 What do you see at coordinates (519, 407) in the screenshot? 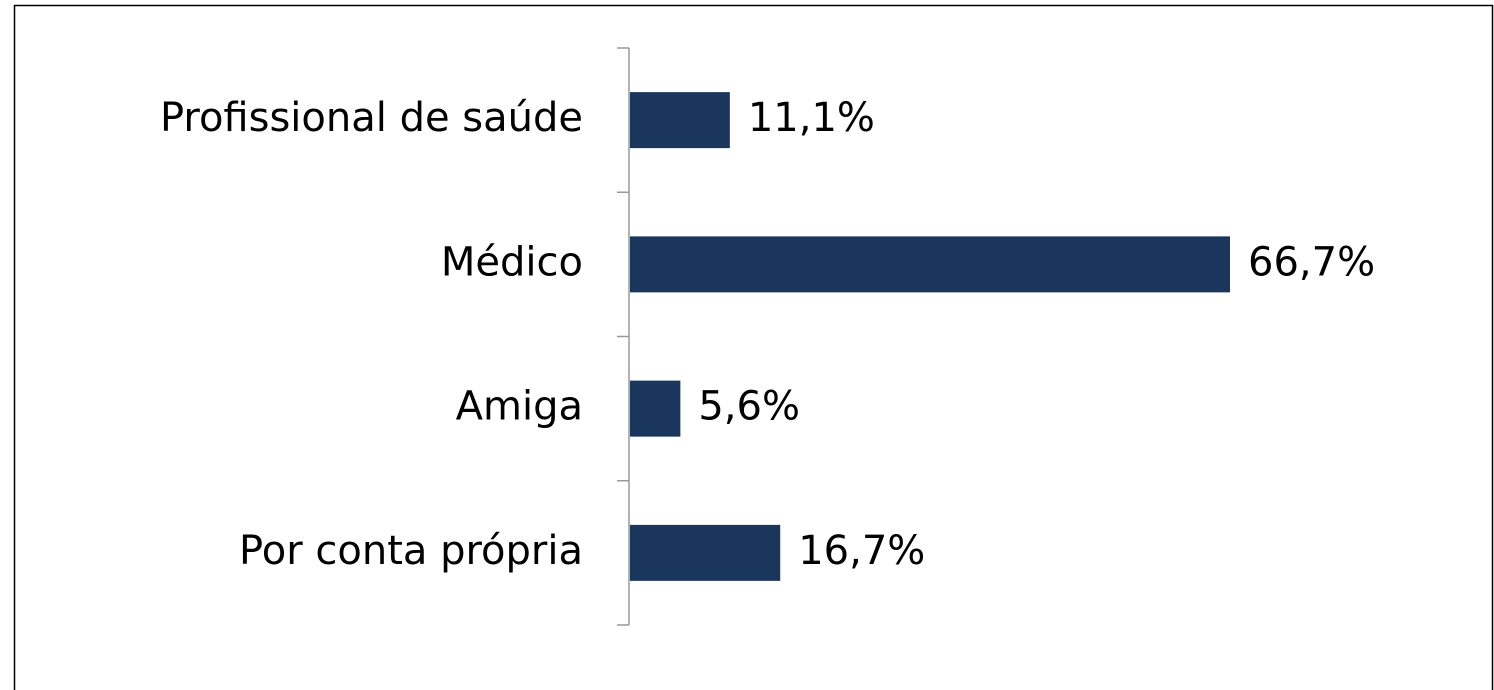
I see `y-tick-label: Amiga` at bounding box center [519, 407].